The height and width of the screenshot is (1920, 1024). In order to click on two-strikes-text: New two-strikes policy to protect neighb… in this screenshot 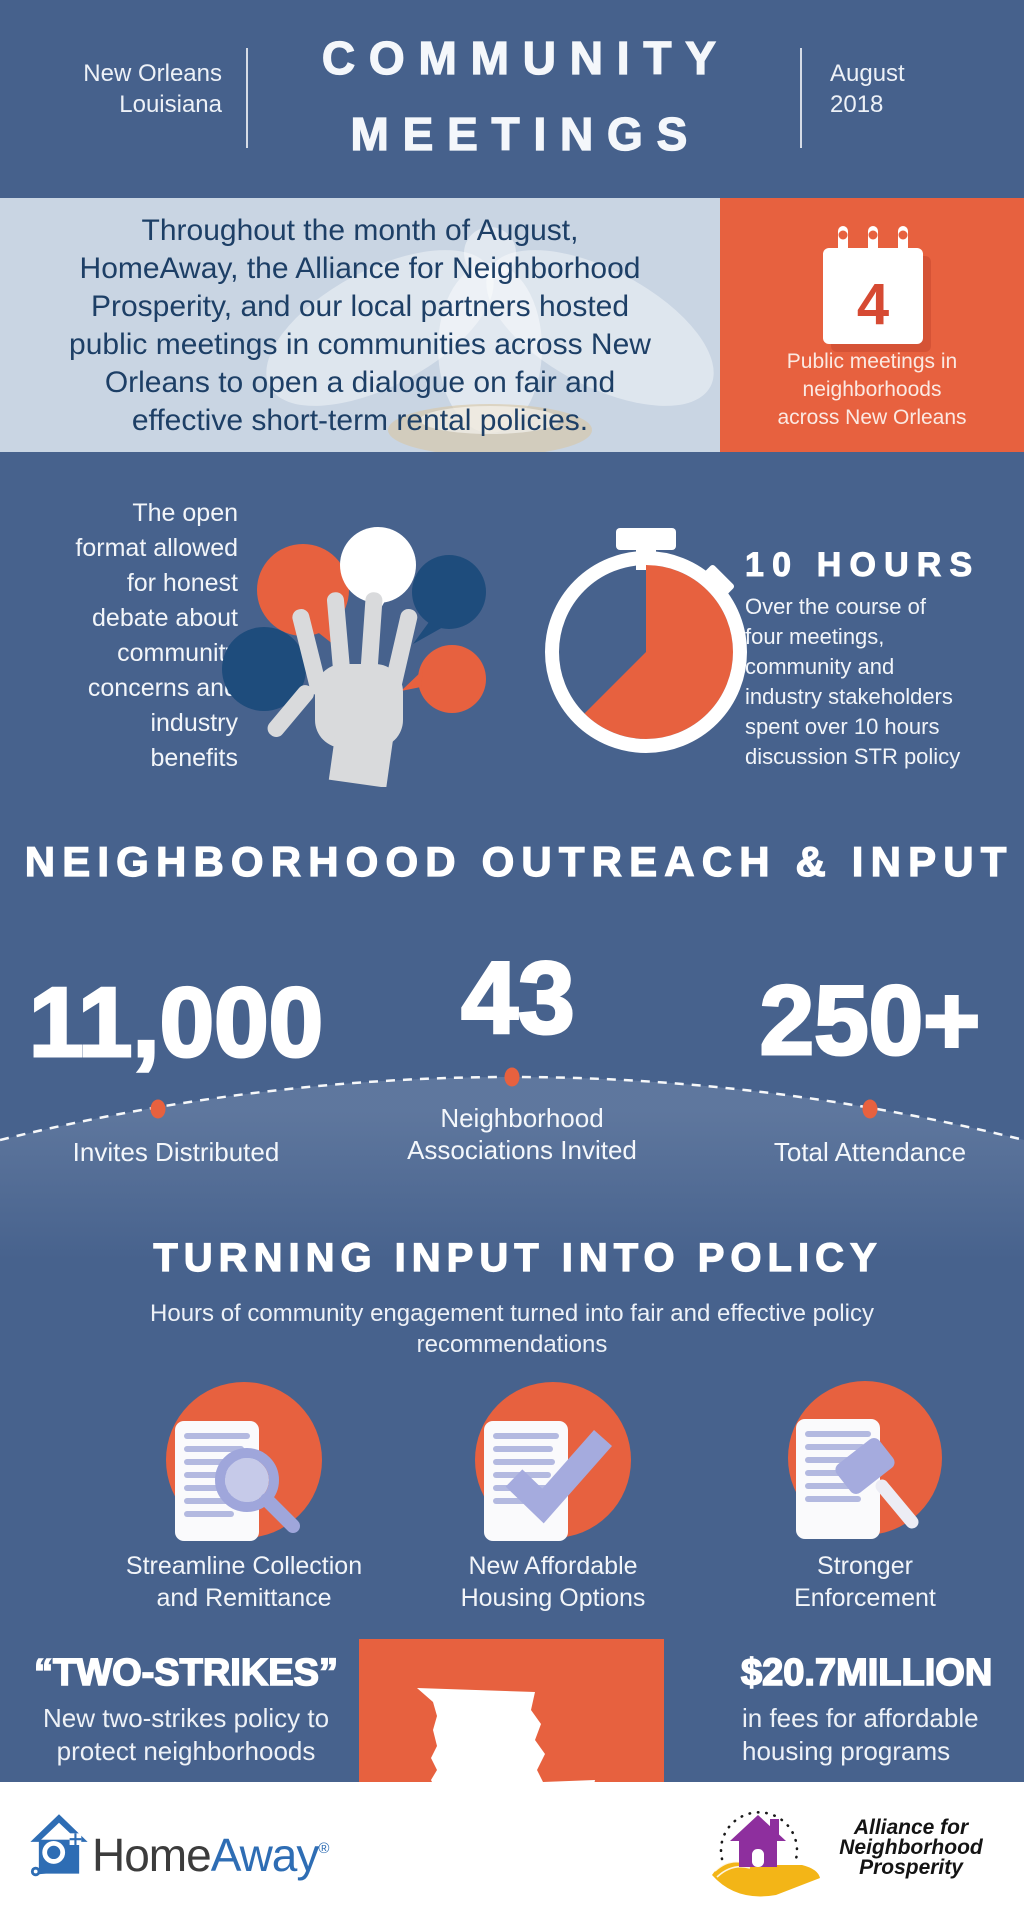, I will do `click(186, 1734)`.